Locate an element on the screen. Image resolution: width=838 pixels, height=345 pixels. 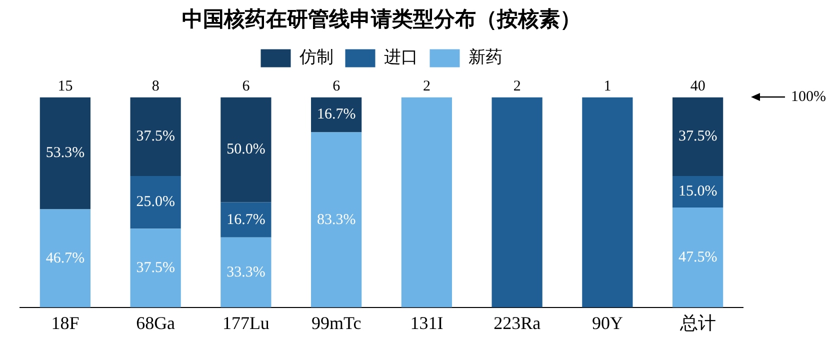
chart-title: 中国核药在研管线申请类型分布（按核素） is located at coordinates (381, 19).